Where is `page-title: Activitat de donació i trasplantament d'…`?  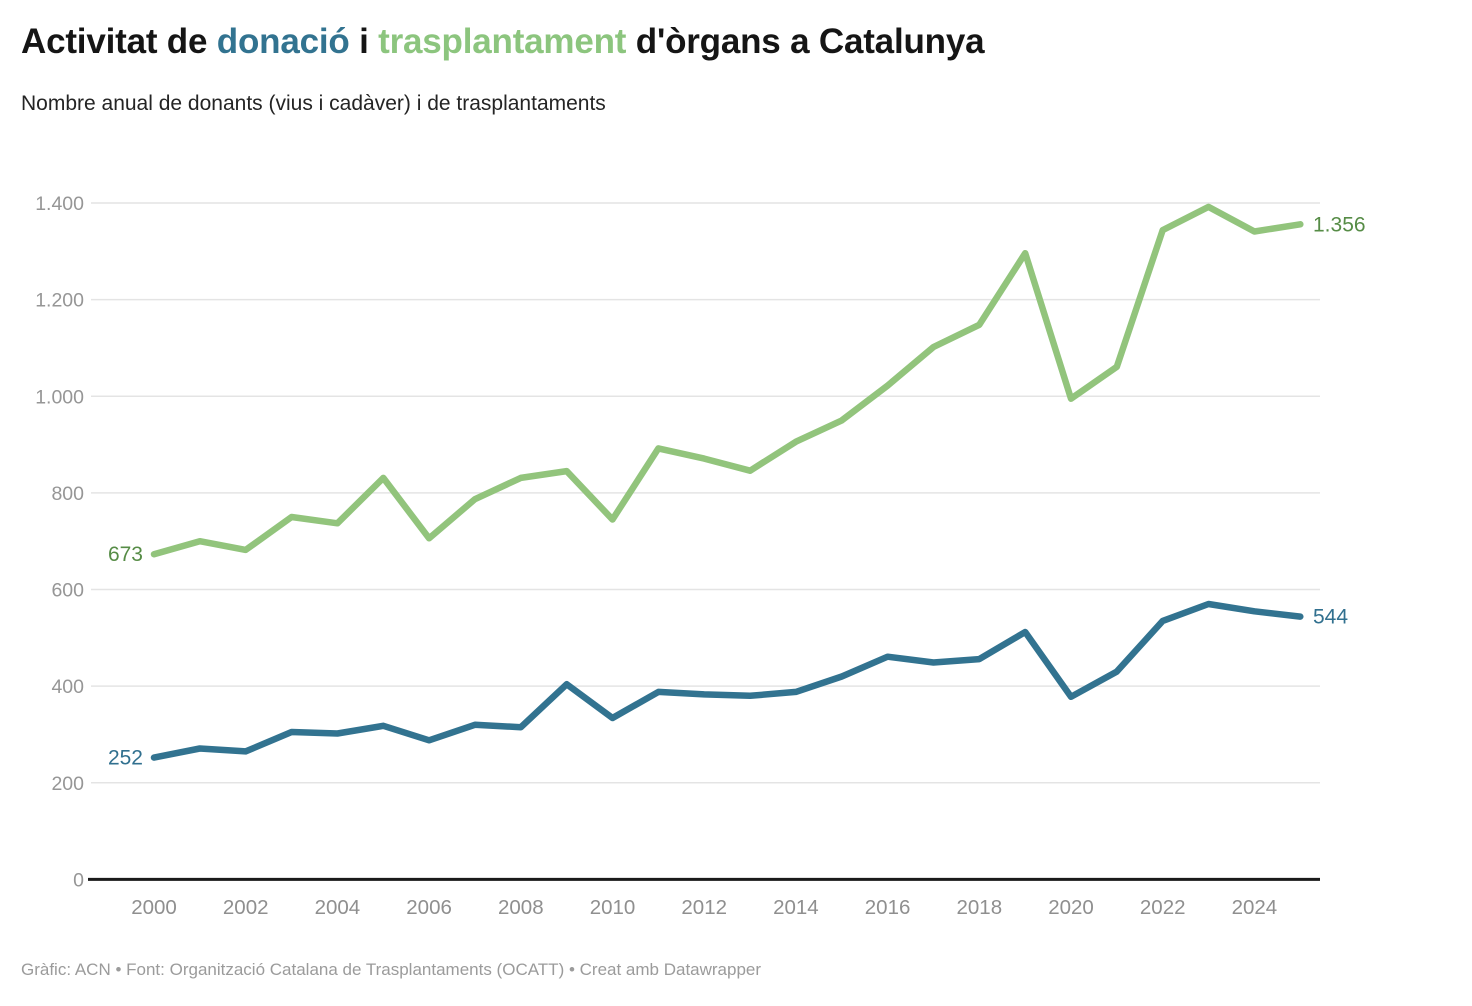
page-title: Activitat de donació i trasplantament d'… is located at coordinates (503, 42).